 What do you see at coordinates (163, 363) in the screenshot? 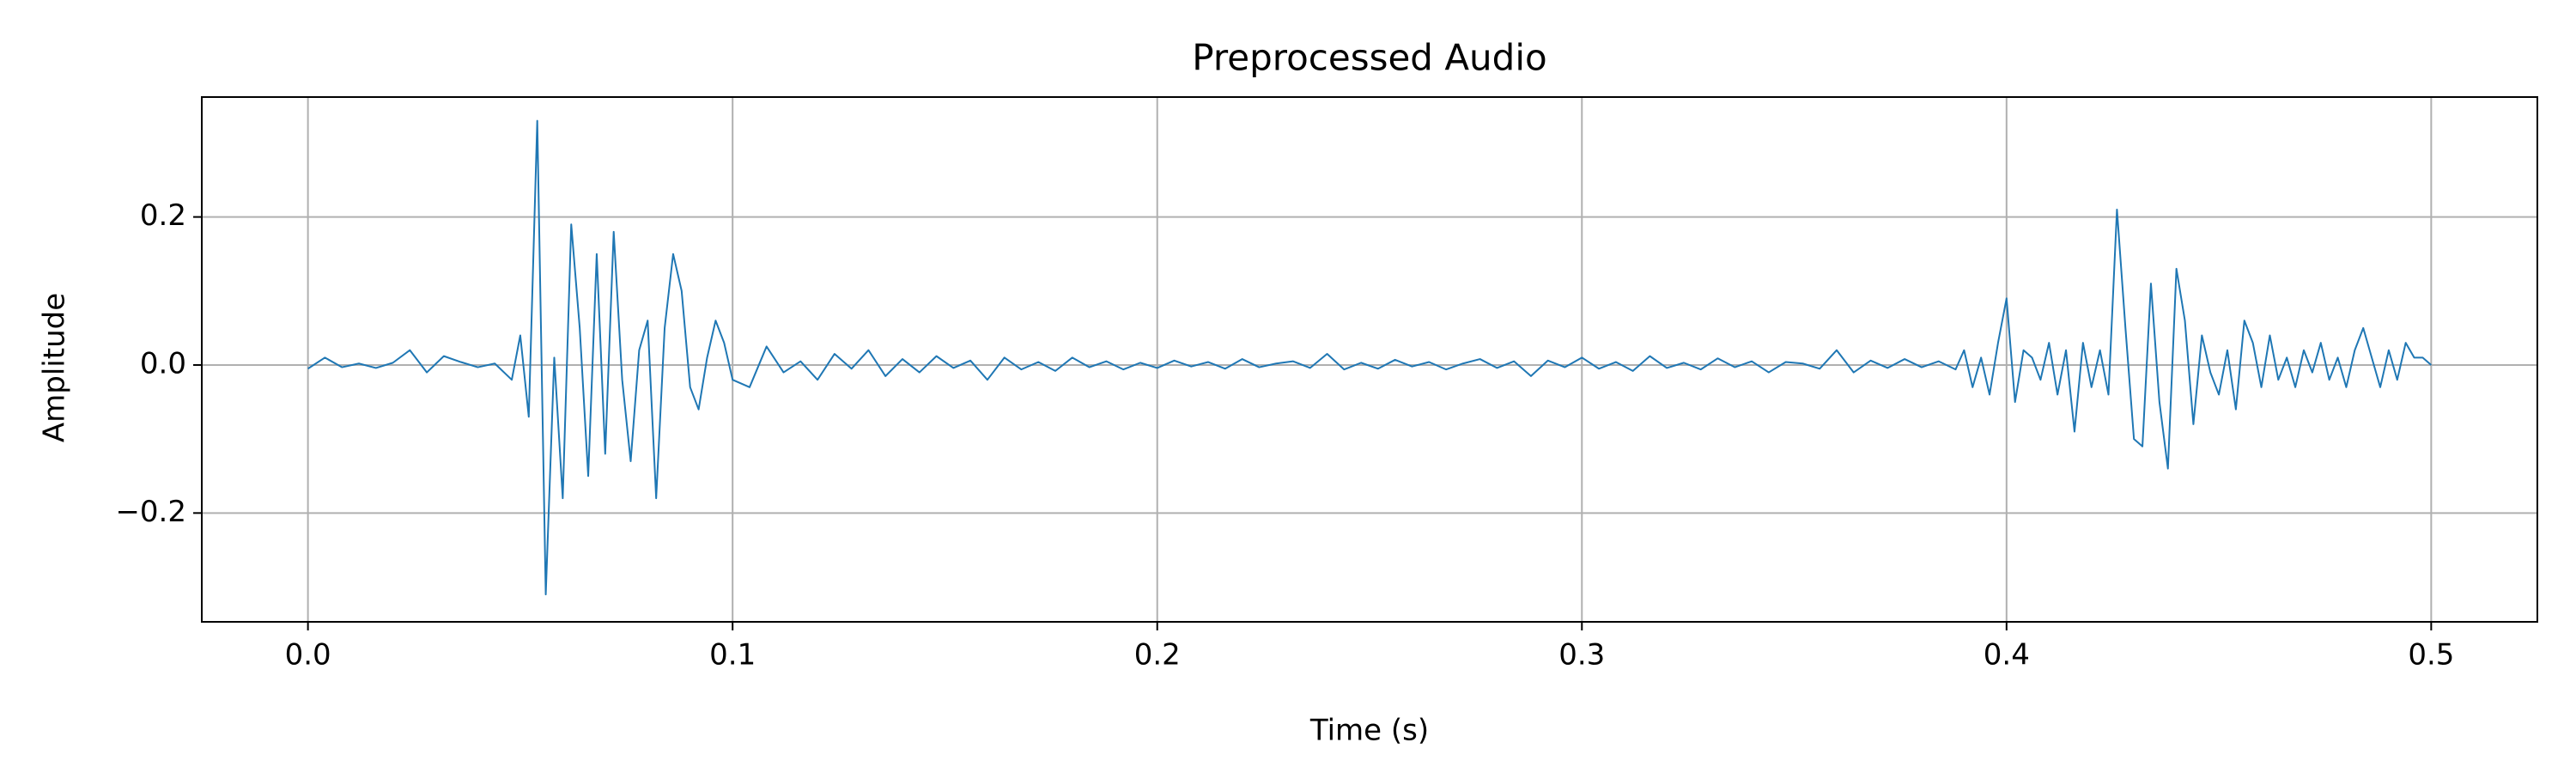
I see `y-tick-label: 0.0` at bounding box center [163, 363].